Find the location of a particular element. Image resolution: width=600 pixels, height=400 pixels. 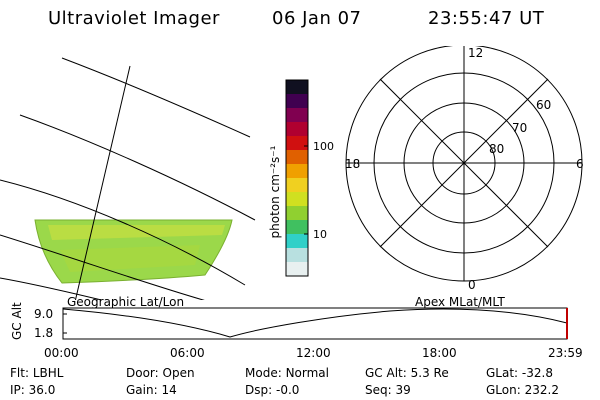

header-date: 06 Jan 07 is located at coordinates (317, 18).